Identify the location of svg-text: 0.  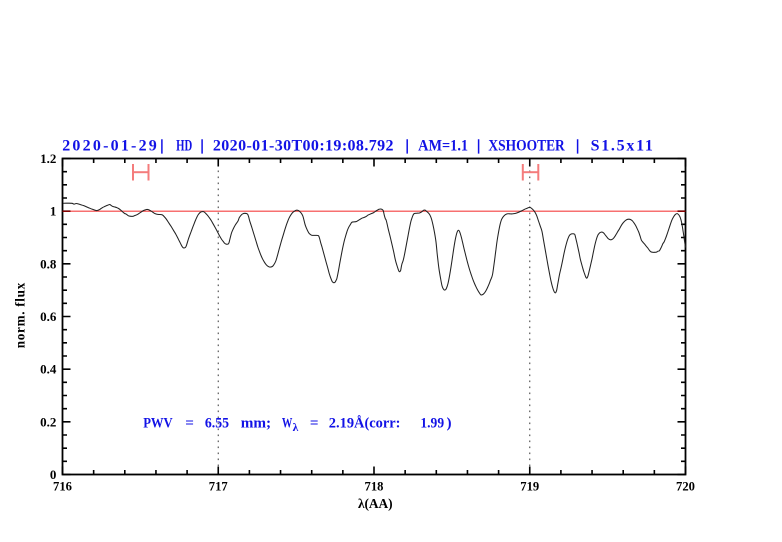
(53, 474).